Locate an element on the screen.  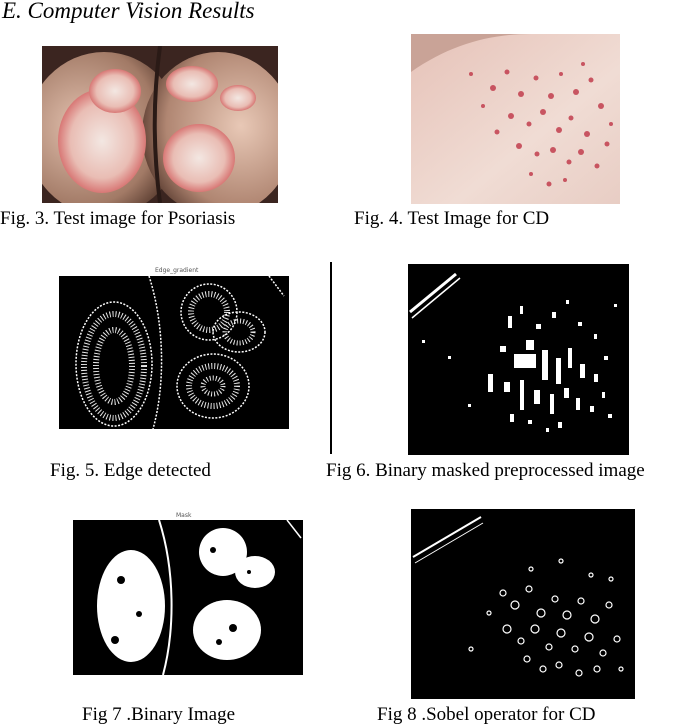
fig4-caption: Fig. 4. Test Image for CD is located at coordinates (452, 218).